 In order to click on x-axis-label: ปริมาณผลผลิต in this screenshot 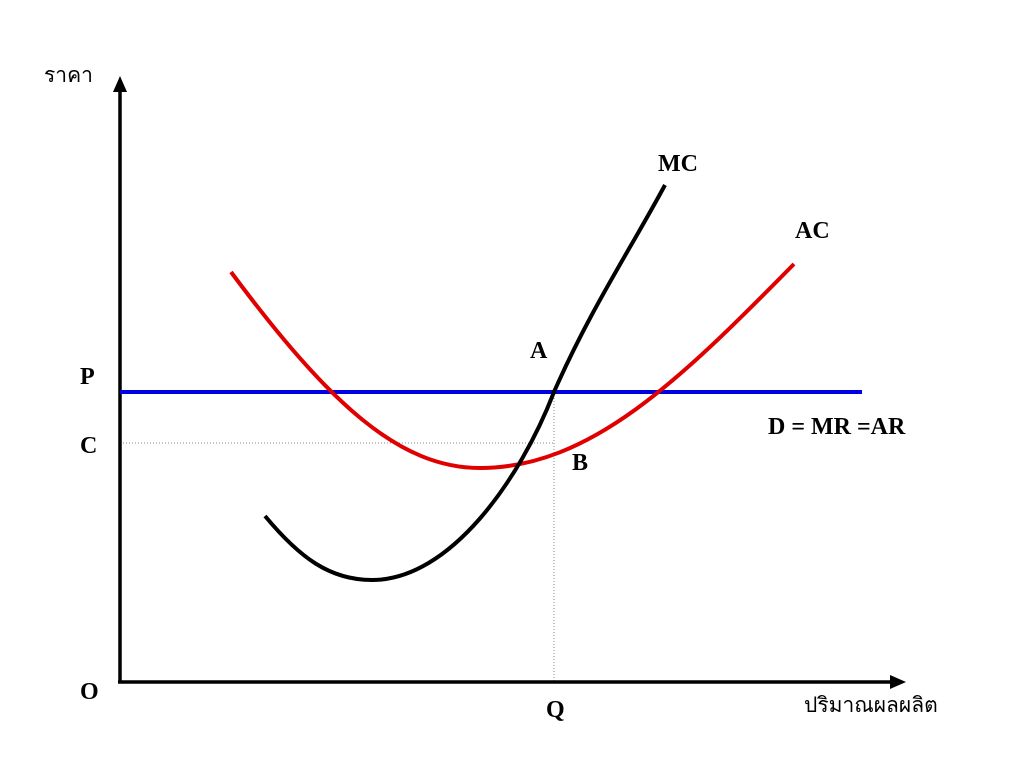, I will do `click(871, 705)`.